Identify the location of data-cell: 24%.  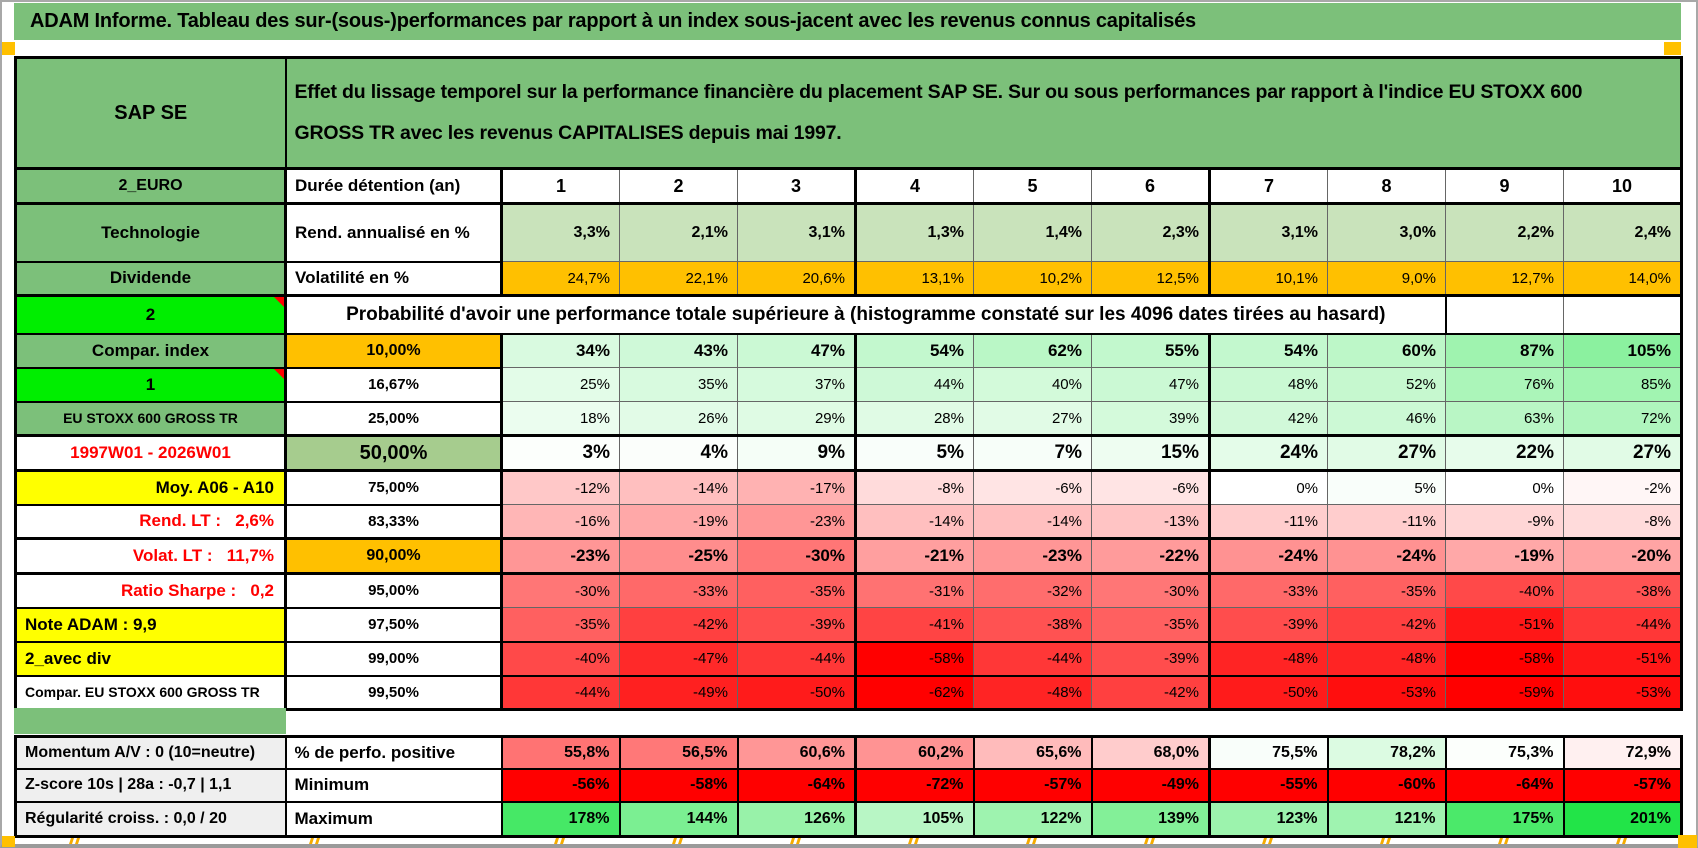
(1268, 453).